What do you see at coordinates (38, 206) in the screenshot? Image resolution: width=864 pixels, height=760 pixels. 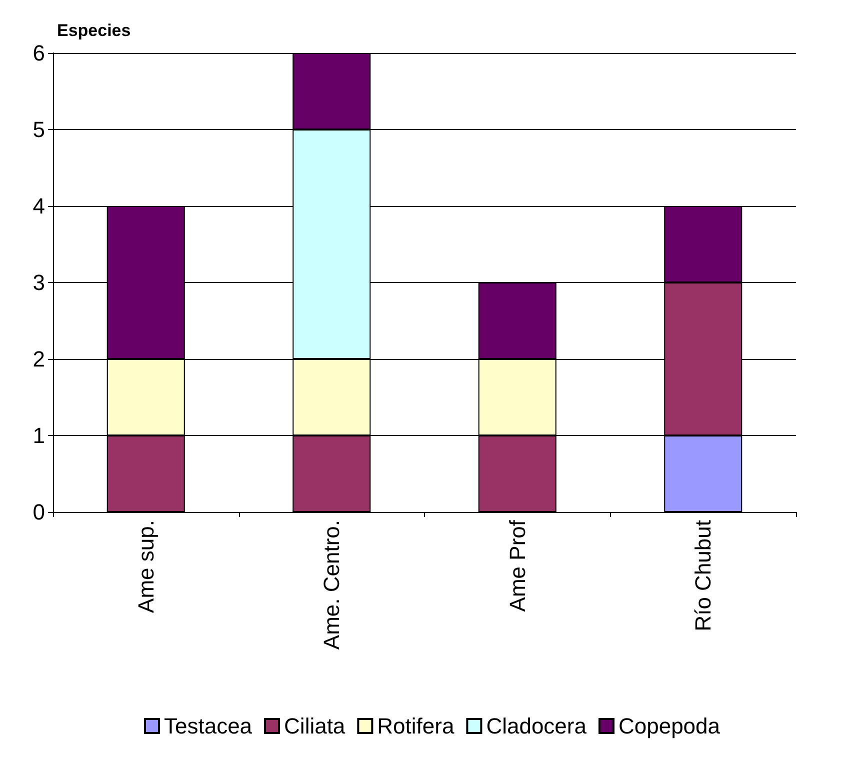 I see `y-tick-label: 4` at bounding box center [38, 206].